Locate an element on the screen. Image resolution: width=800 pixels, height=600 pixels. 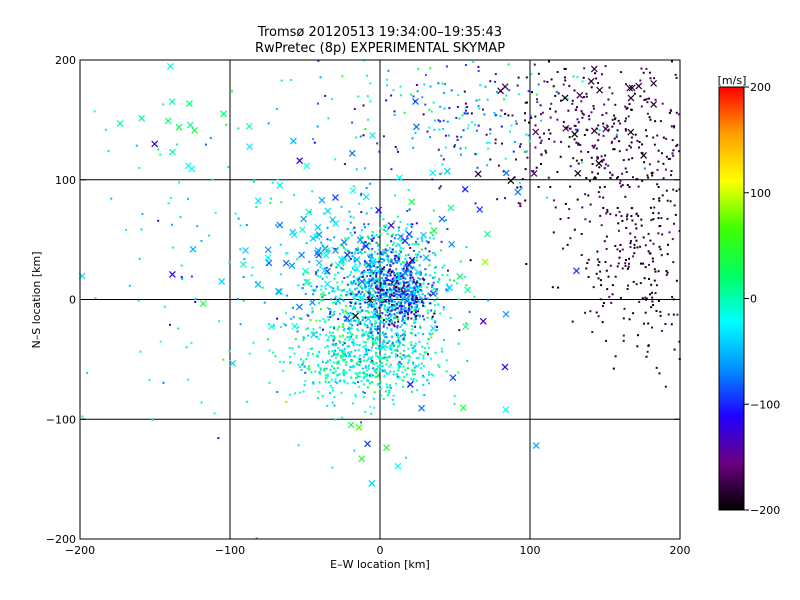
y-axis-label: N–S location [km] is located at coordinates (36, 299).